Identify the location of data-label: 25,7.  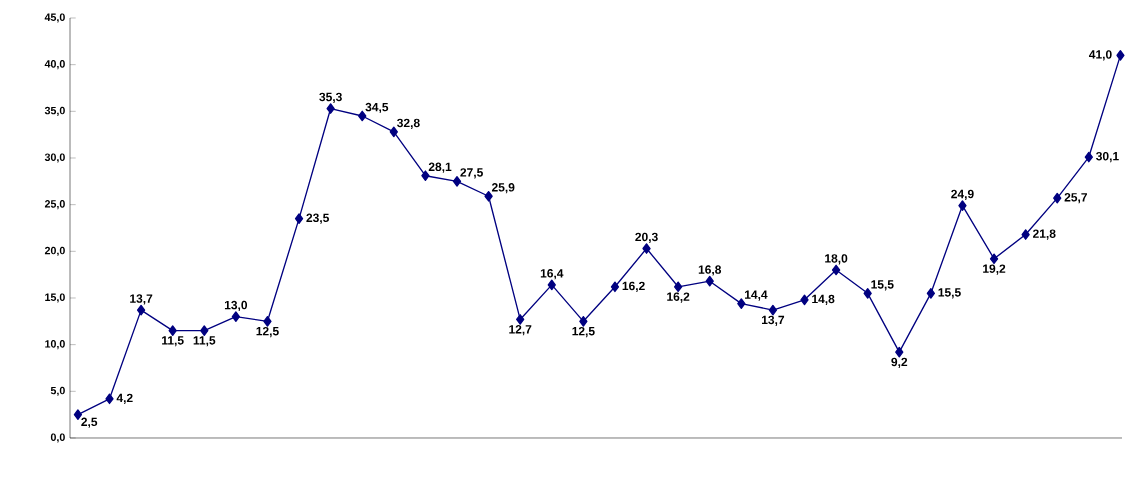
(1075, 198).